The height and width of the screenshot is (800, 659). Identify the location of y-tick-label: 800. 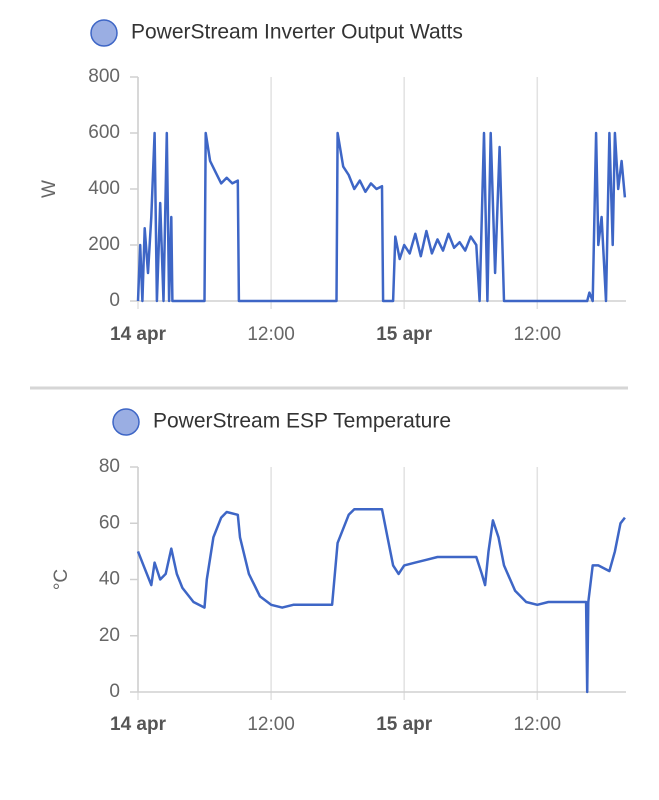
(104, 76).